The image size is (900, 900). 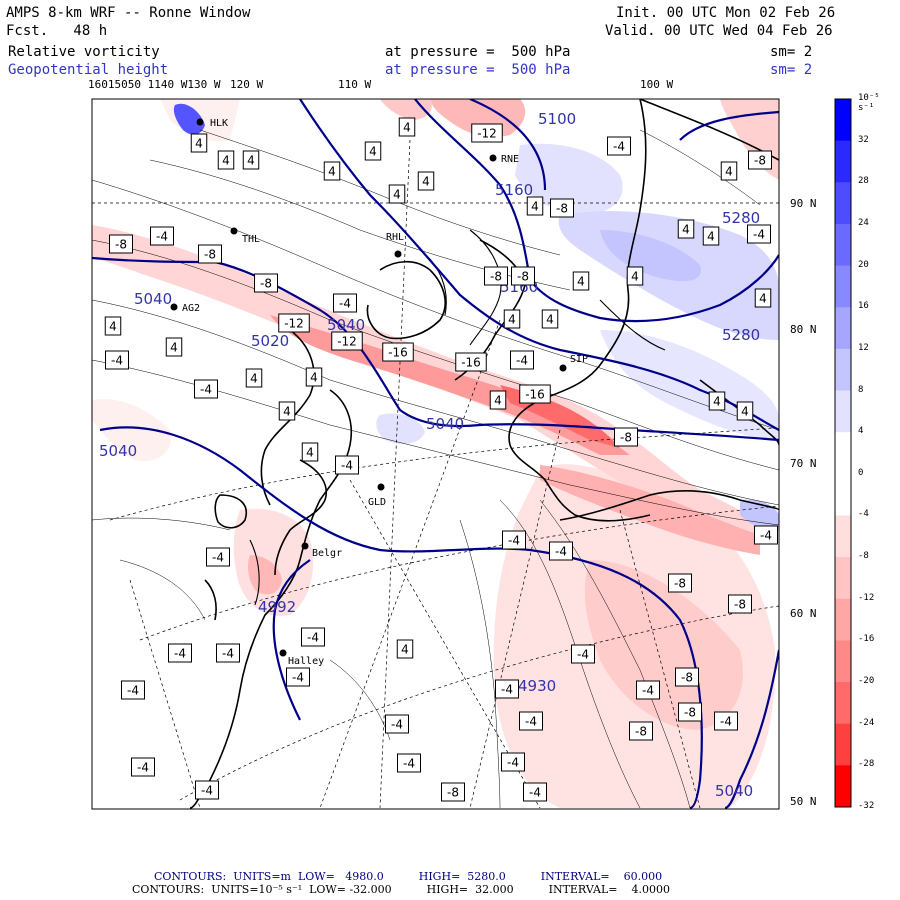 I want to click on field2-smooth: sm= 2, so click(x=791, y=70).